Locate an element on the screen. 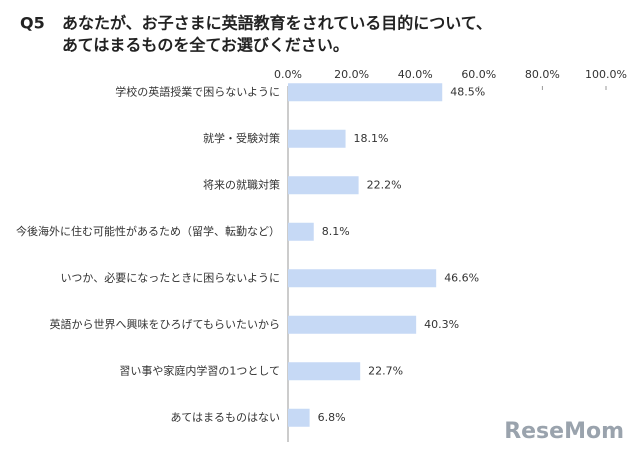  chart-title: あなたが、お子さまに英語教育をされている目的について、 is located at coordinates (277, 23).